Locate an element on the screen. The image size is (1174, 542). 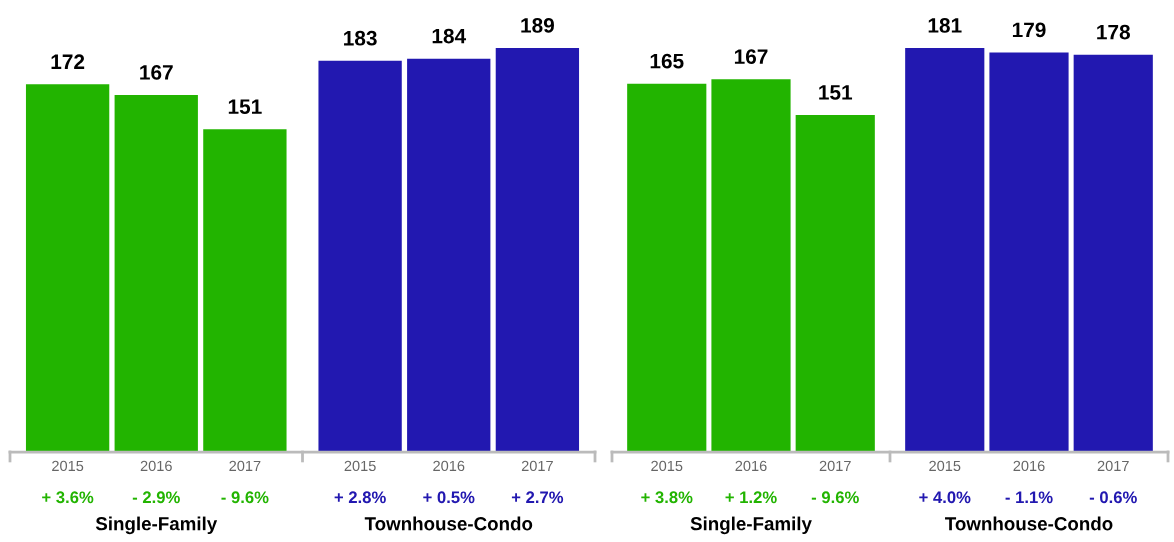
data-label: 183 is located at coordinates (360, 38).